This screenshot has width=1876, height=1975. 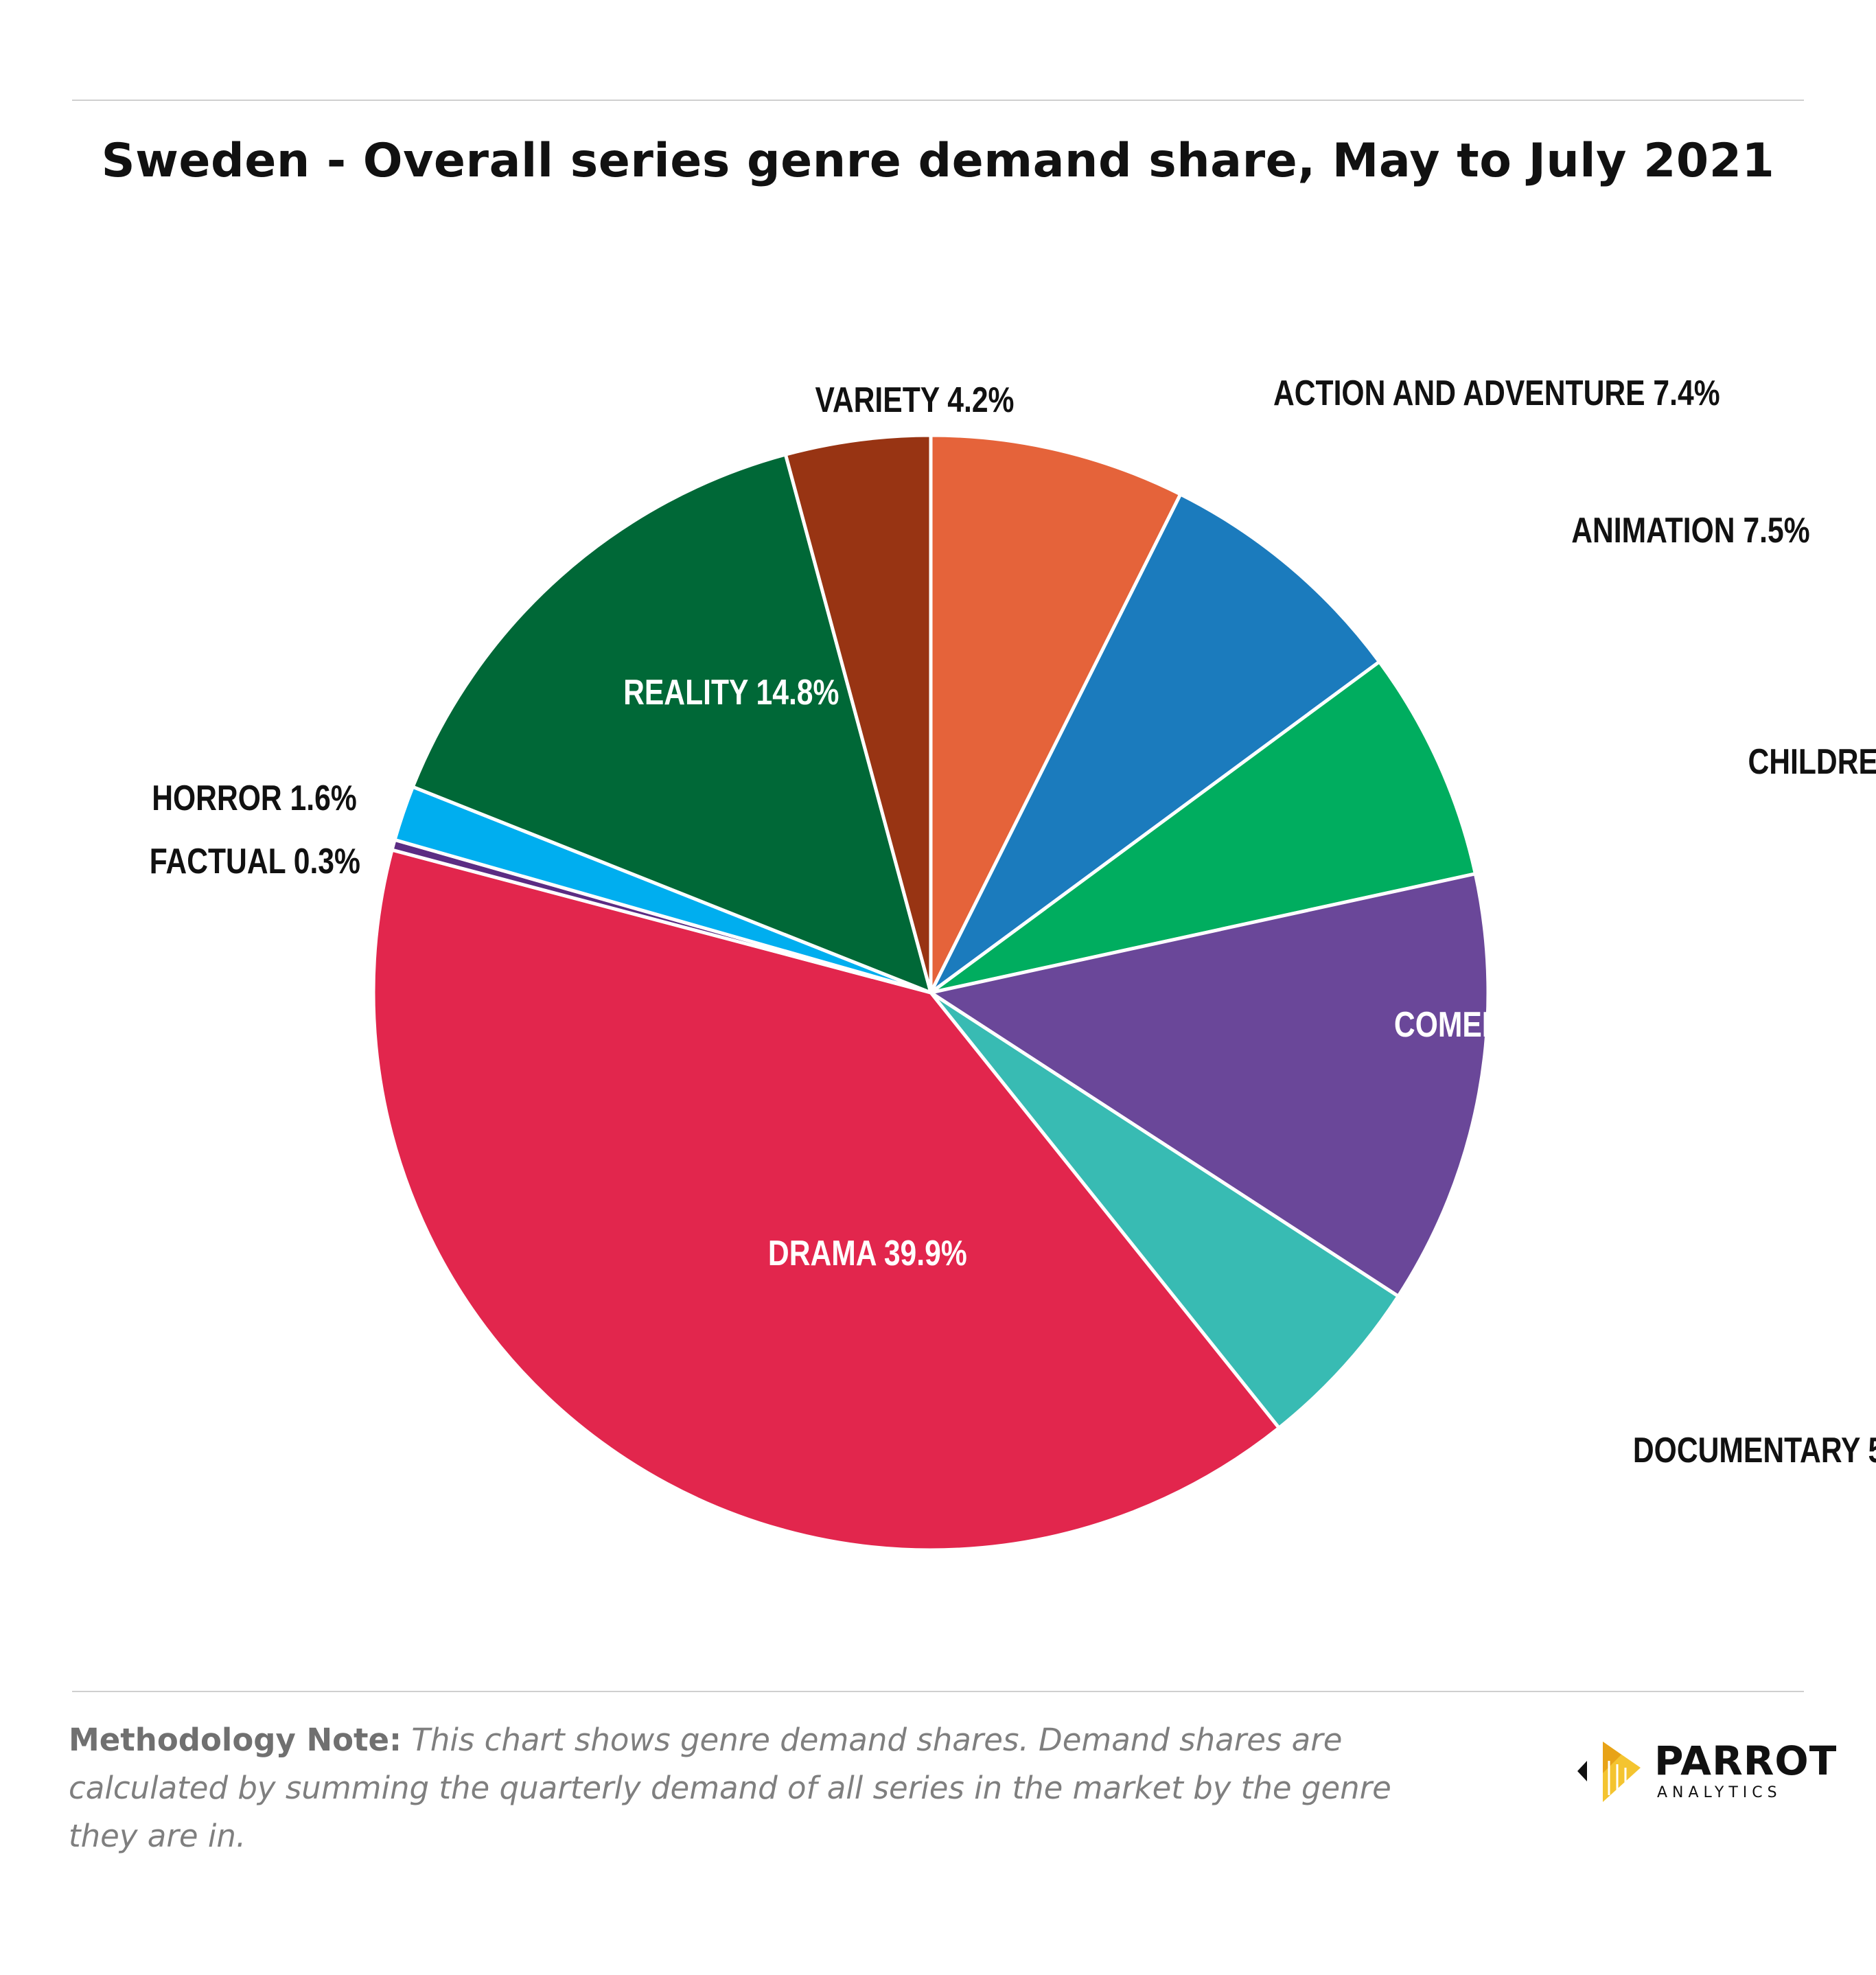 What do you see at coordinates (1496, 393) in the screenshot?
I see `slice-label-action-and-adventure: ACTION AND ADVENTURE 7.4%` at bounding box center [1496, 393].